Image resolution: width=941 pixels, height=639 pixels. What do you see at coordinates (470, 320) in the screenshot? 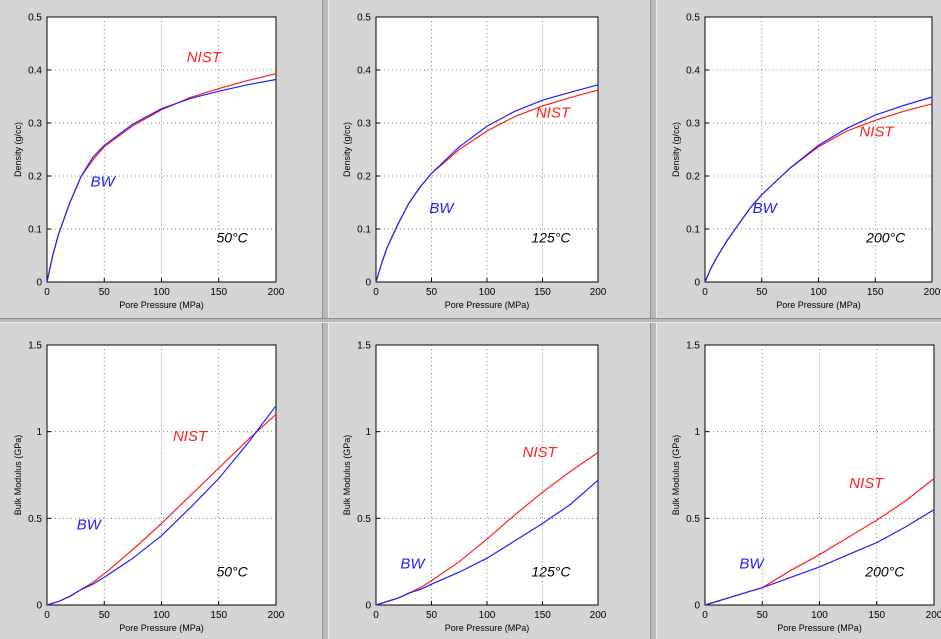
I see `row-divider` at bounding box center [470, 320].